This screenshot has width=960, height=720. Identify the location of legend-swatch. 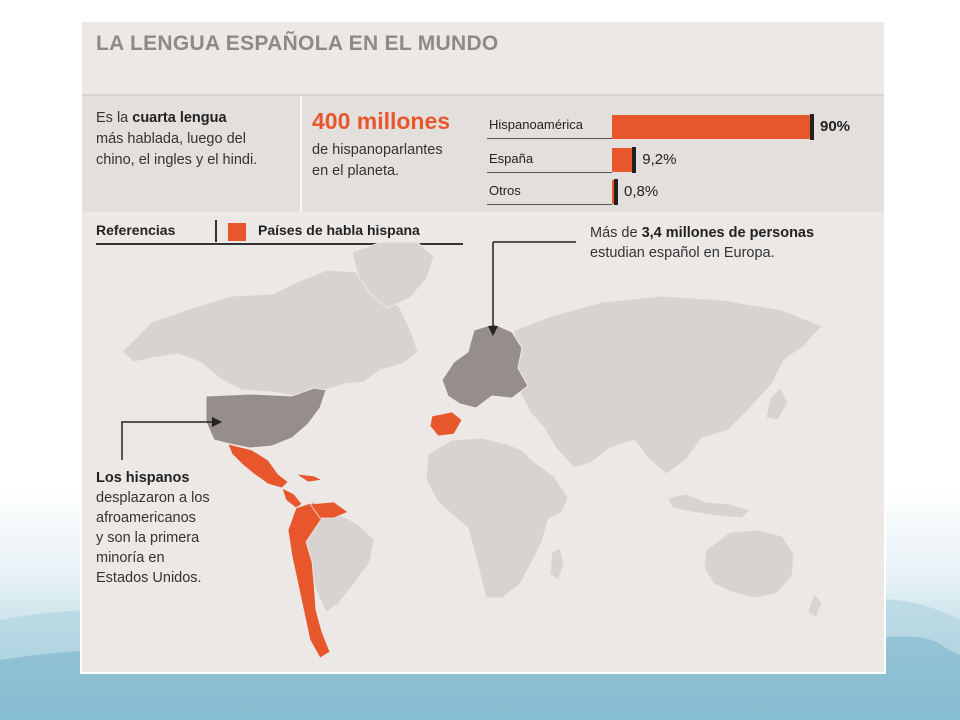
(237, 232).